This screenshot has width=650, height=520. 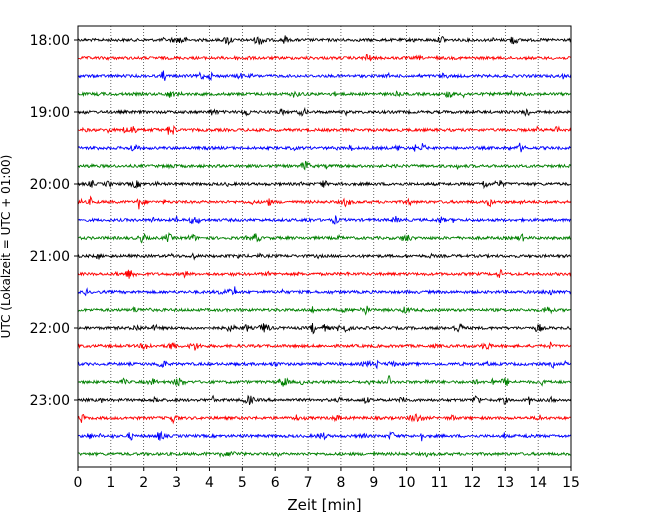 I want to click on x-tick-label: 0, so click(x=78, y=483).